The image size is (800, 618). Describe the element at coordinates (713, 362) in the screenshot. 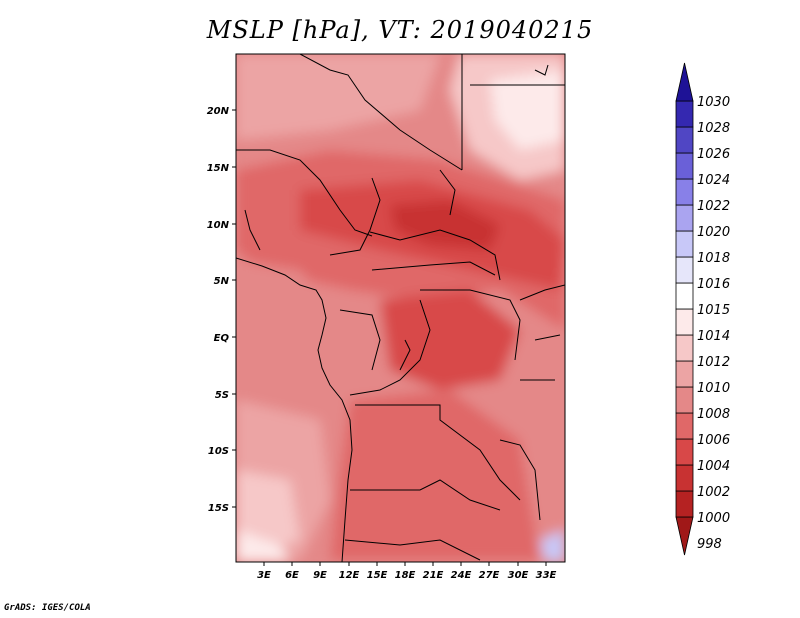

I see `colorbar-label: 1012` at that location.